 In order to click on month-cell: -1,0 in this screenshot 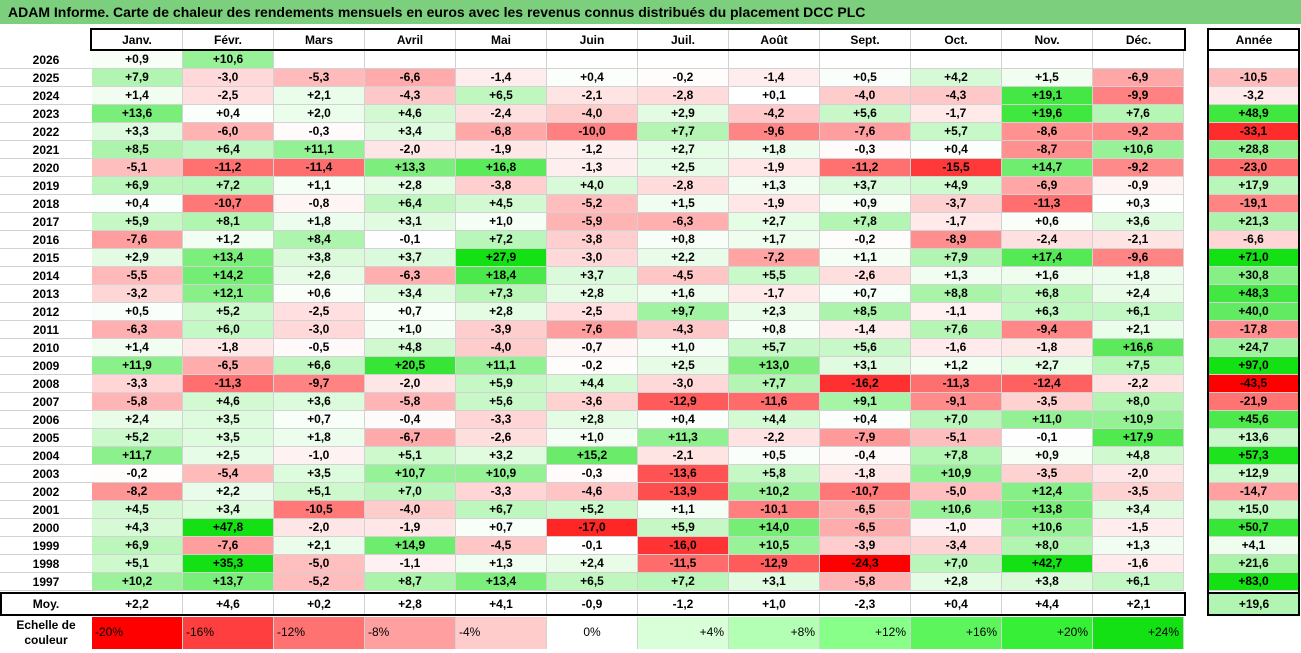, I will do `click(319, 456)`.